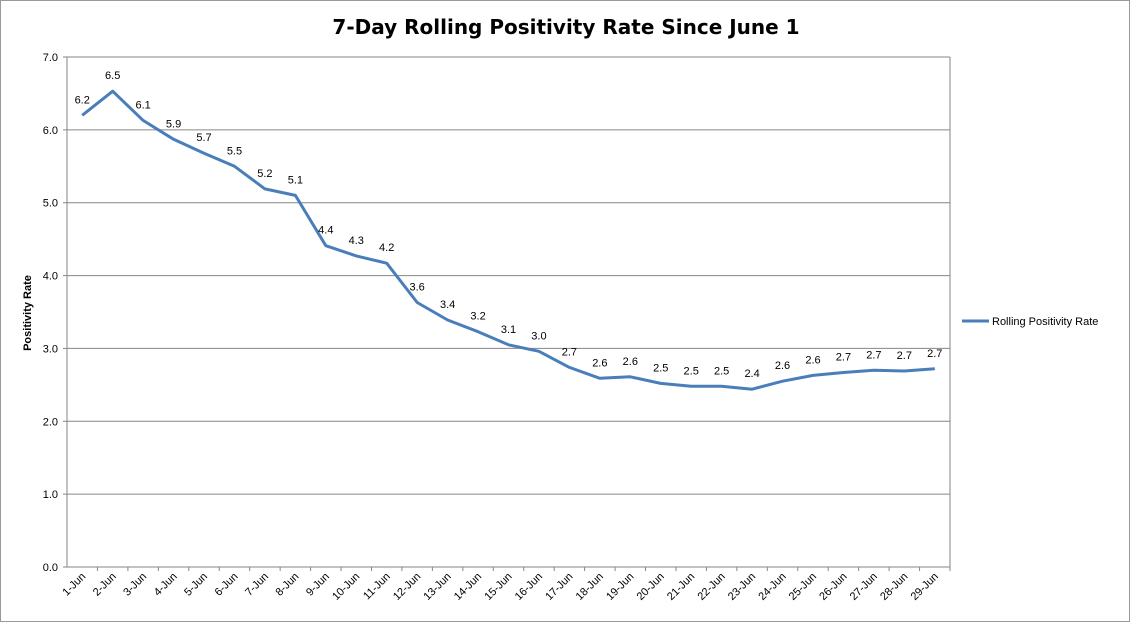  Describe the element at coordinates (50, 495) in the screenshot. I see `y-tick-label: 1.0` at that location.